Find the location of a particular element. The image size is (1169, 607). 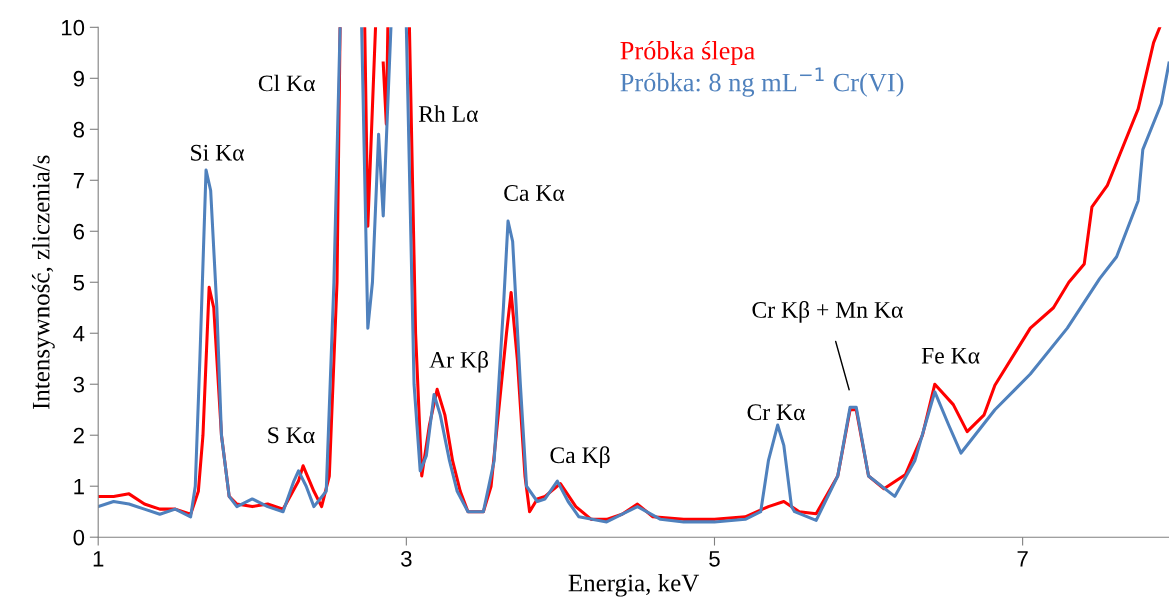

annotation: Ca Kβ is located at coordinates (580, 457).